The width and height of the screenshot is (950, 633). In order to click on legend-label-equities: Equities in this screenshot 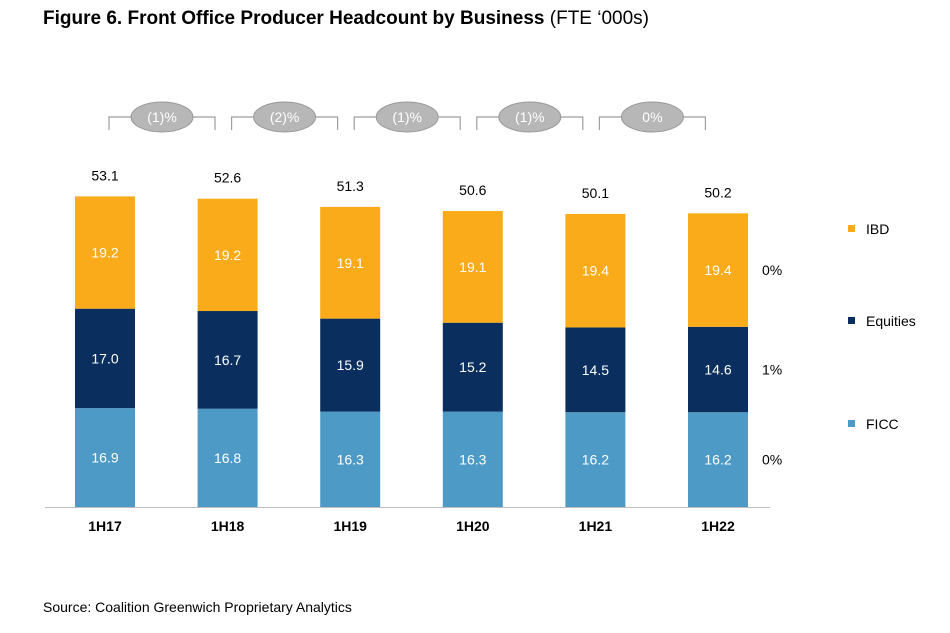, I will do `click(891, 321)`.